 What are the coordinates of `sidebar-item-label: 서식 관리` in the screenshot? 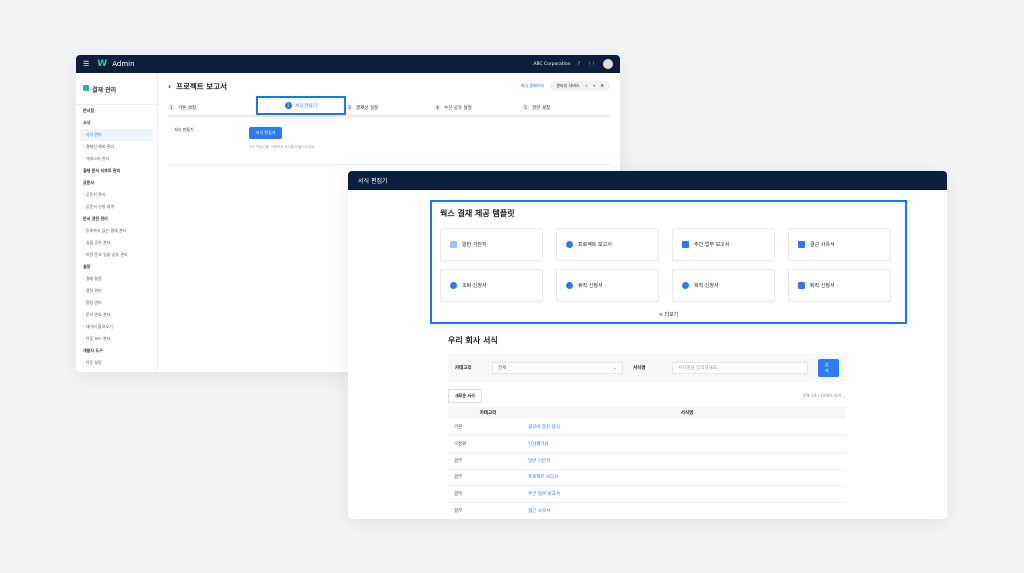 It's located at (93, 134).